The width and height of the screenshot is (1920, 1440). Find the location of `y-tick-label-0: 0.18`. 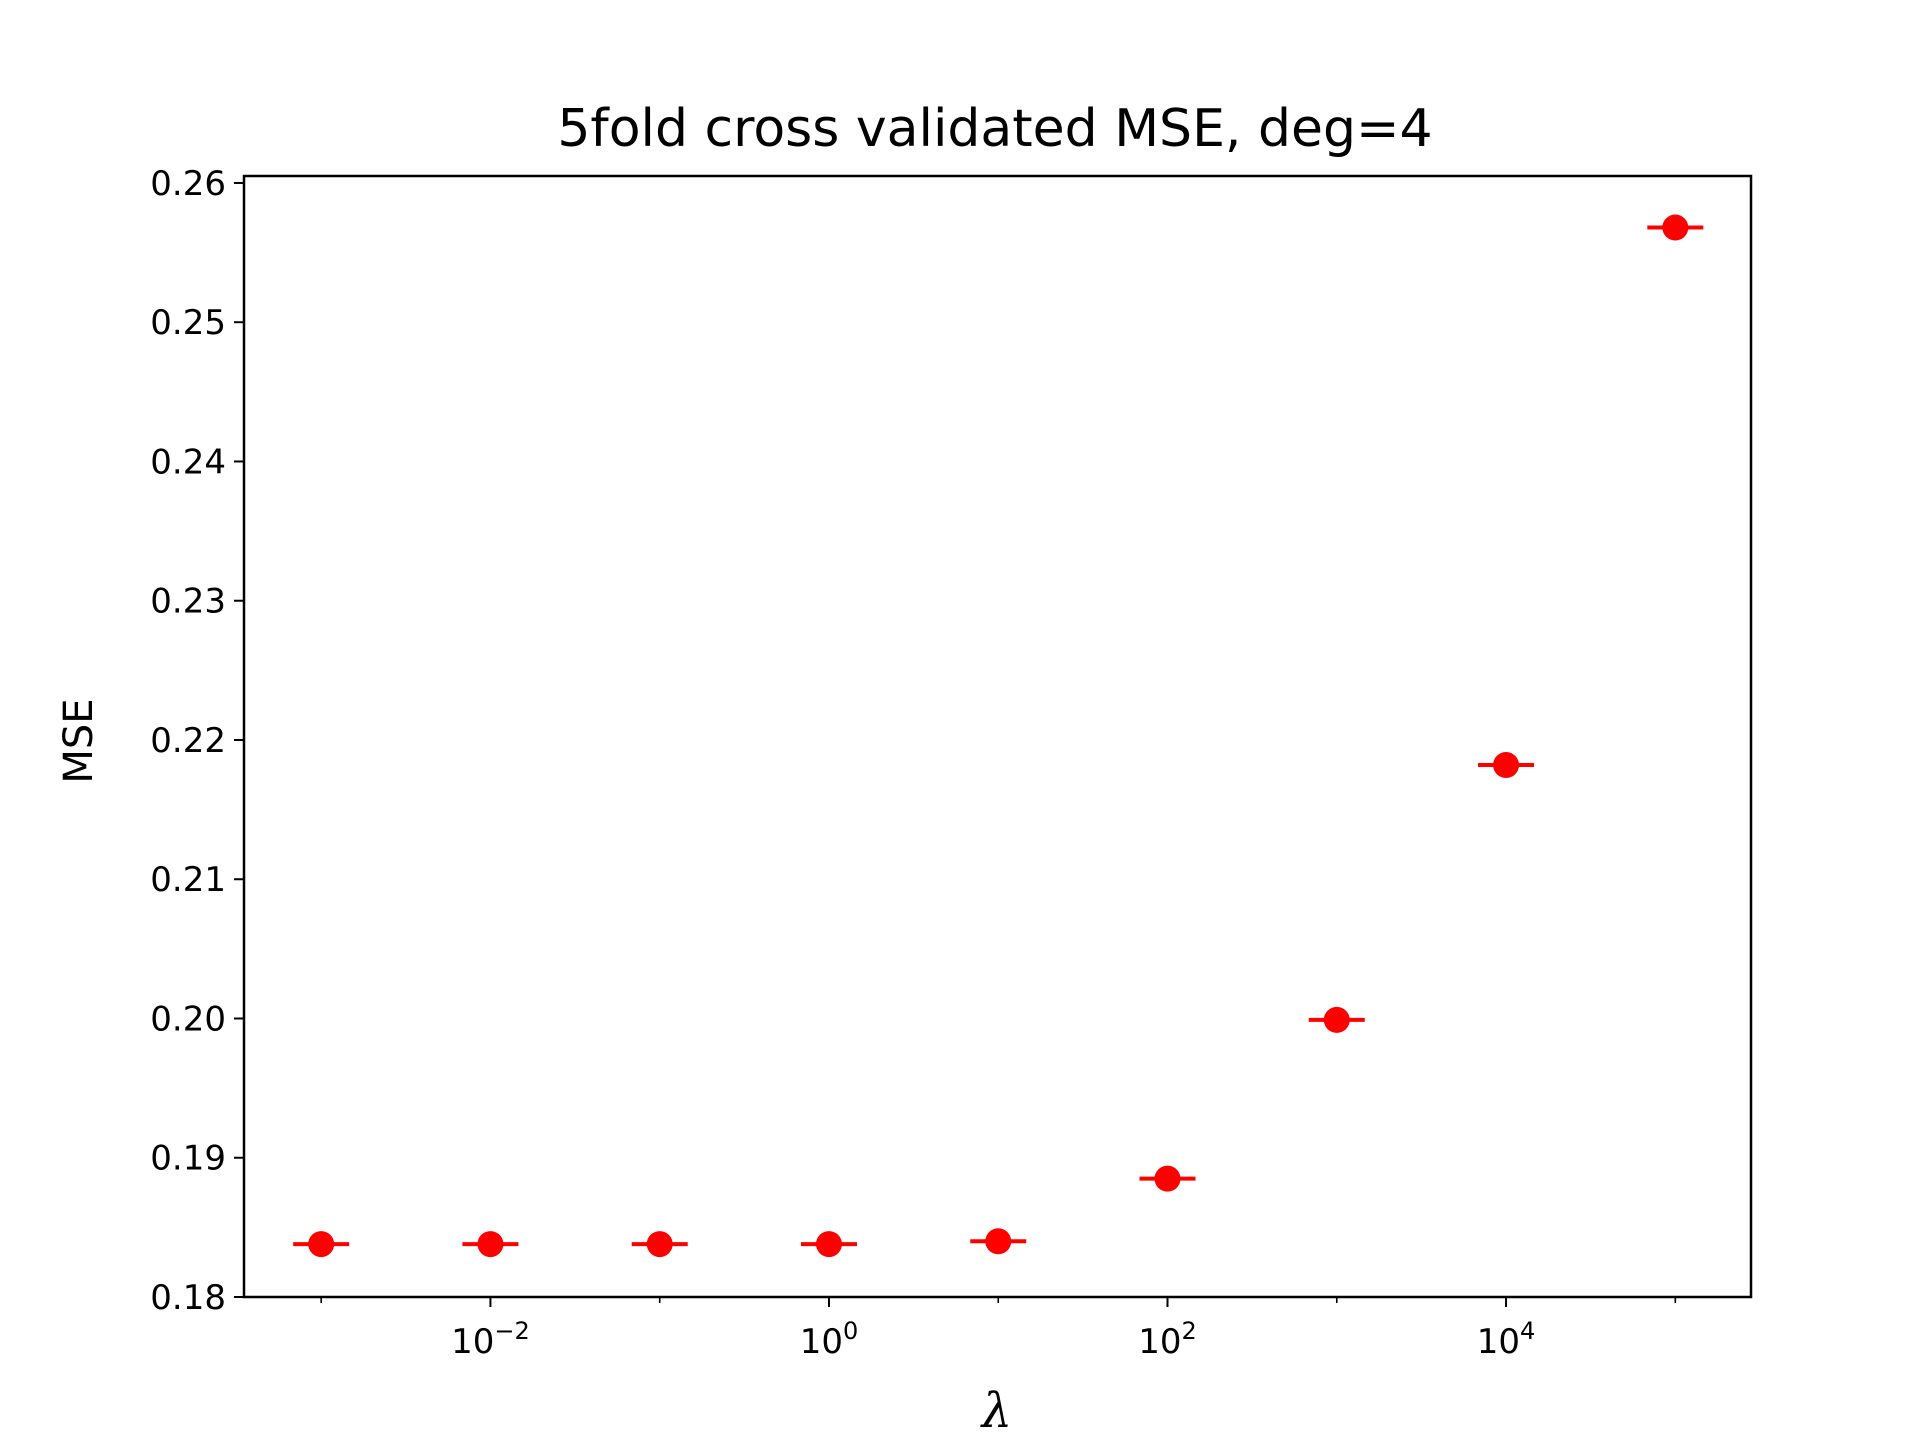

y-tick-label-0: 0.18 is located at coordinates (188, 1298).